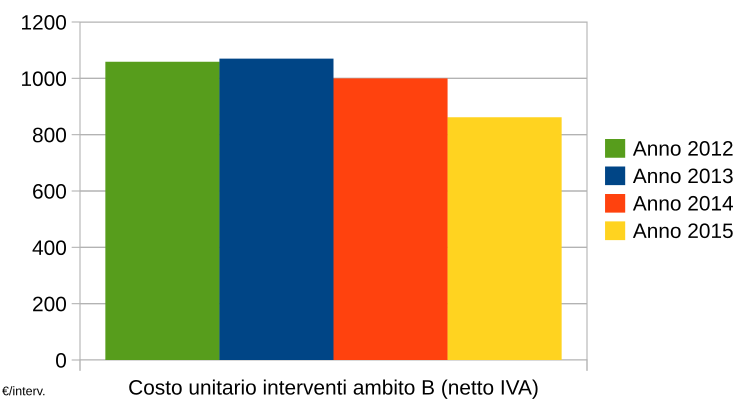 The image size is (737, 408). I want to click on y-tick-label: 600, so click(49, 191).